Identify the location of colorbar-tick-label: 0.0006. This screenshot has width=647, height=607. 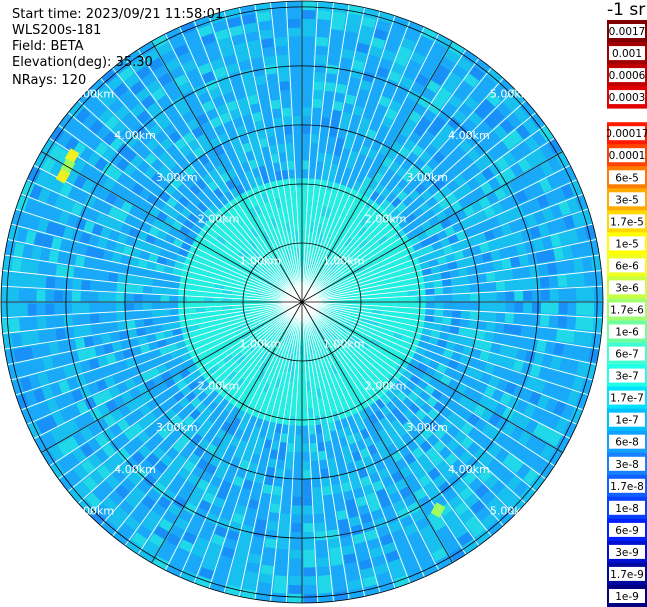
(627, 76).